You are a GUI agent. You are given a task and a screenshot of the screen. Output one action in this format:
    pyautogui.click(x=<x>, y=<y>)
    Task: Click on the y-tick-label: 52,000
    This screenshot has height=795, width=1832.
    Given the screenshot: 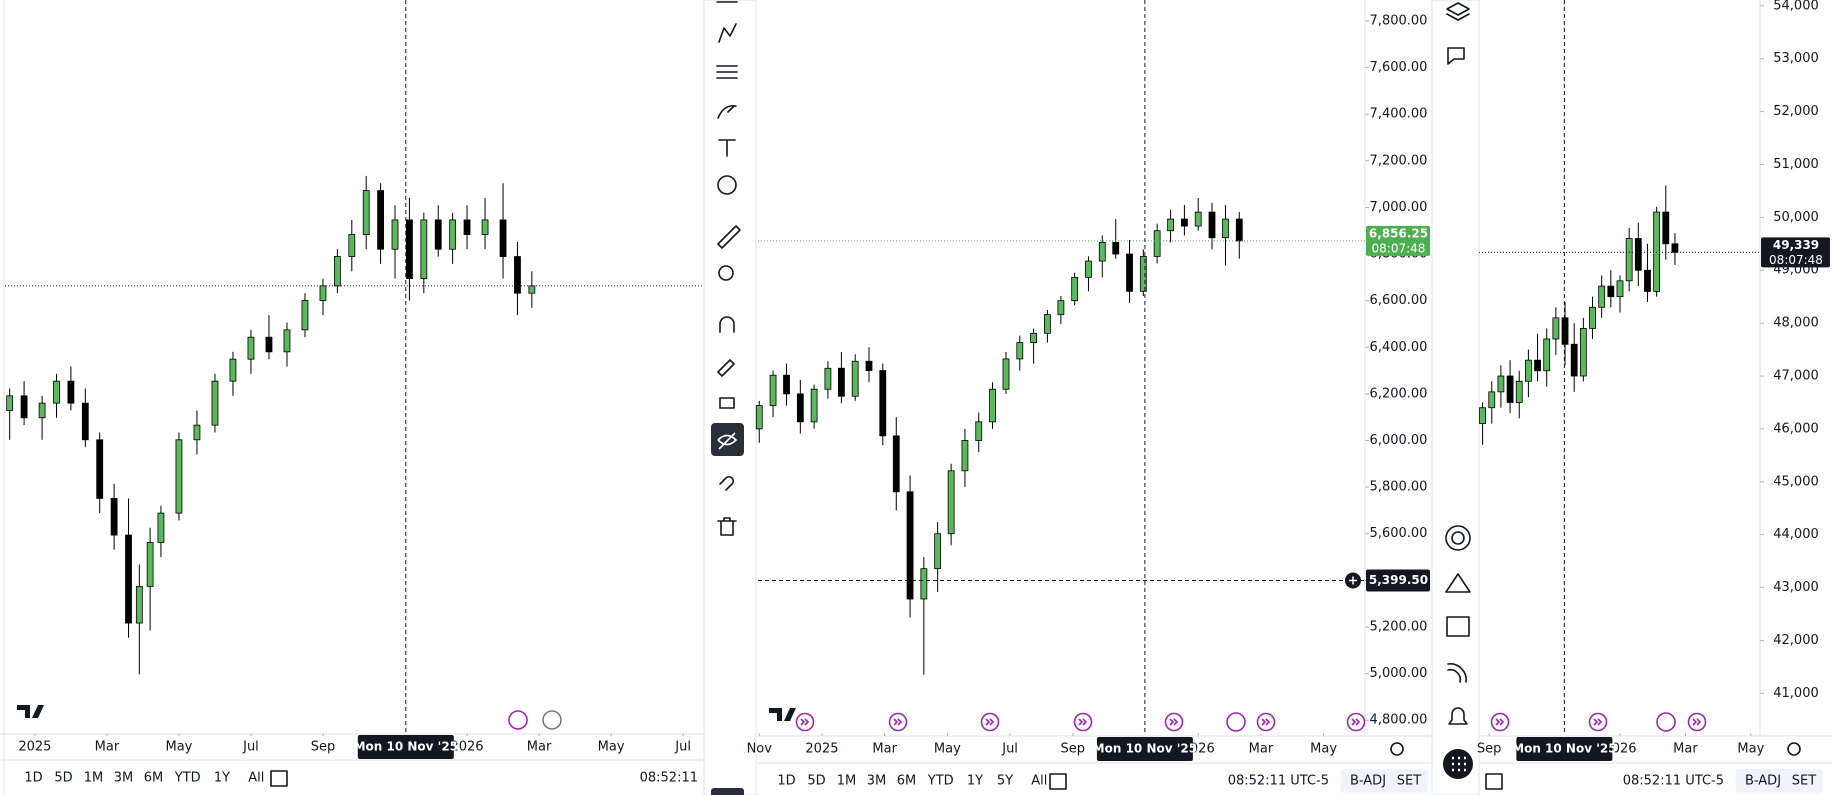 What is the action you would take?
    pyautogui.click(x=1796, y=111)
    